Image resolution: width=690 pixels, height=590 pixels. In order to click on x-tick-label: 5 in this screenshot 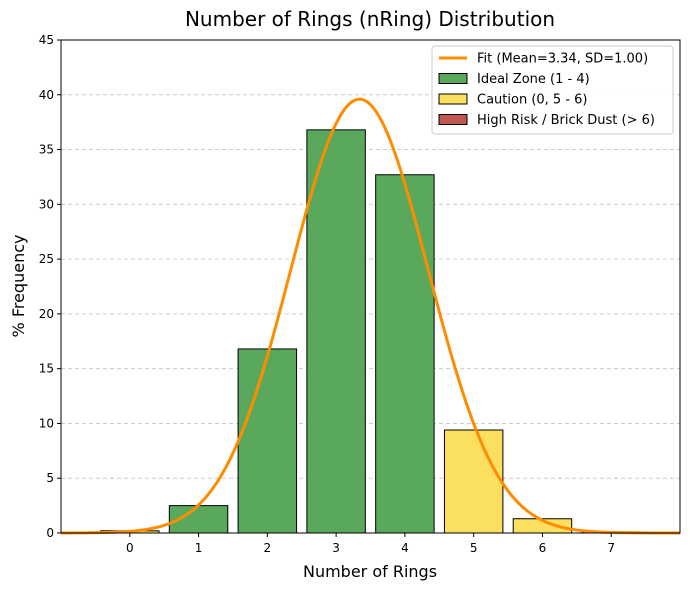, I will do `click(474, 548)`.